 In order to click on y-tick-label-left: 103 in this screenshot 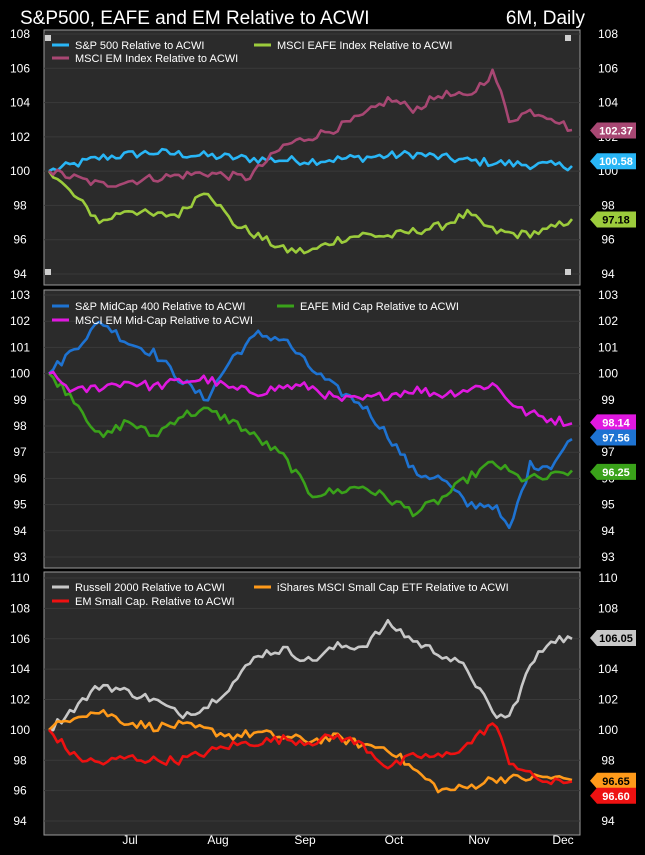, I will do `click(20, 295)`.